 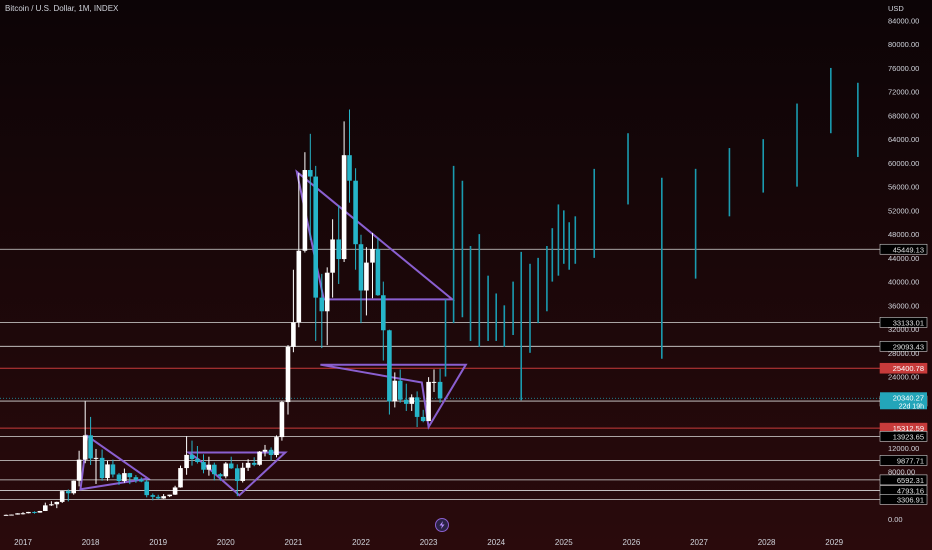 I want to click on y-tick-label: 8000.00, so click(x=901, y=472).